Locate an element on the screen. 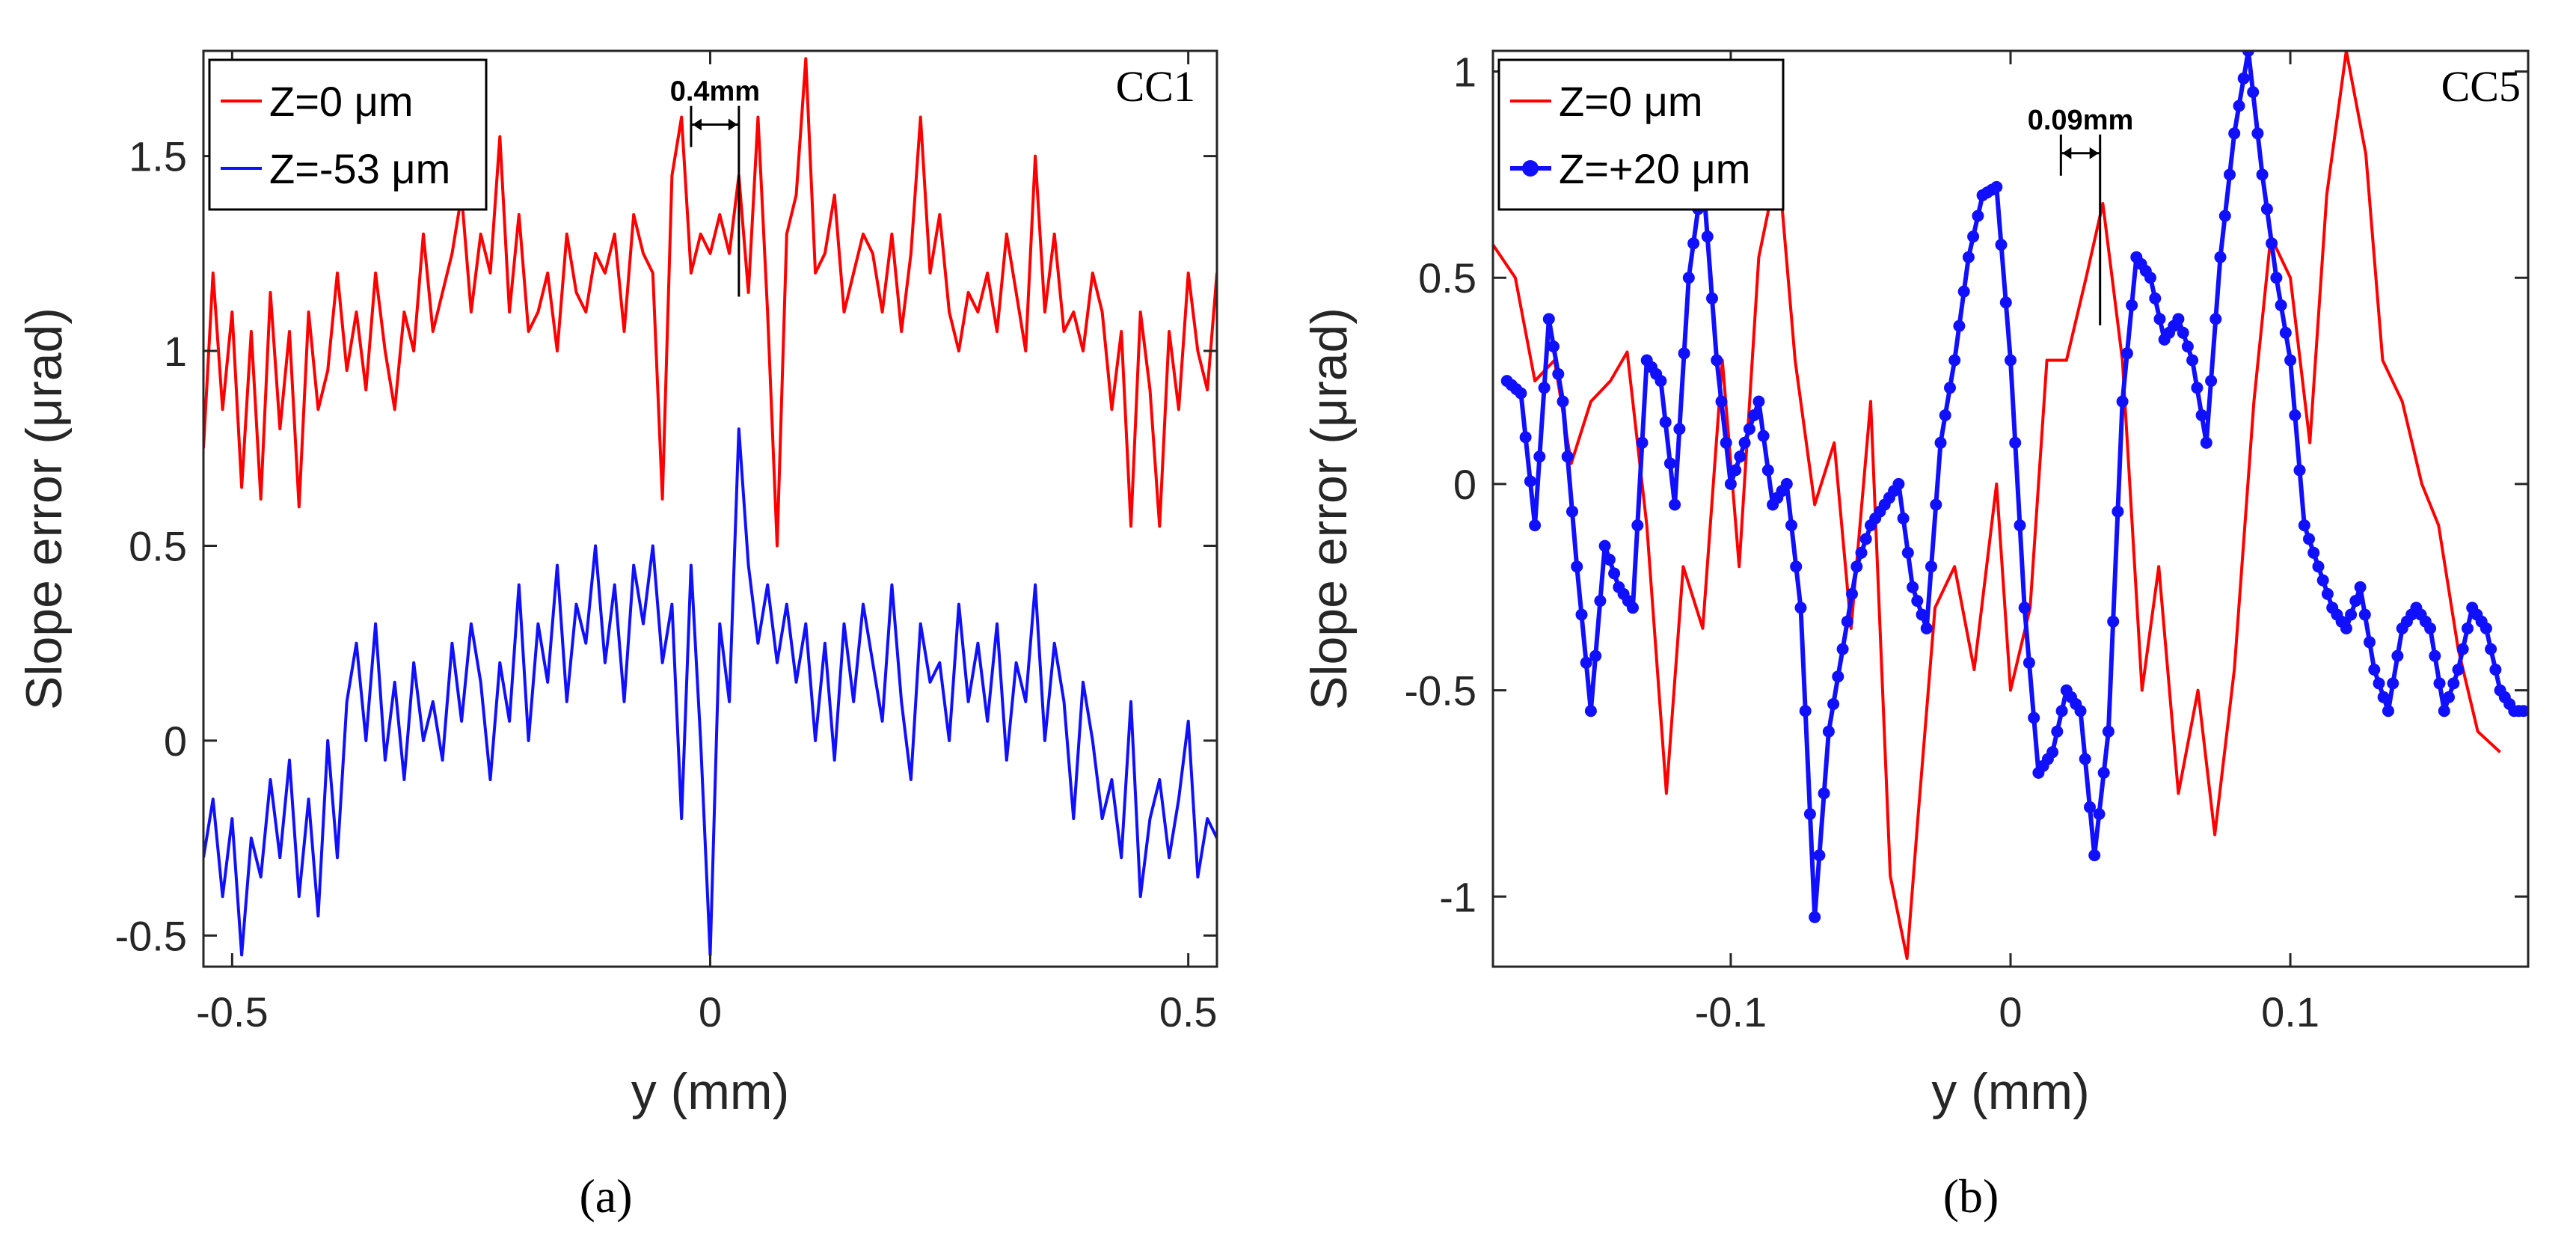  legend-box is located at coordinates (1641, 134).